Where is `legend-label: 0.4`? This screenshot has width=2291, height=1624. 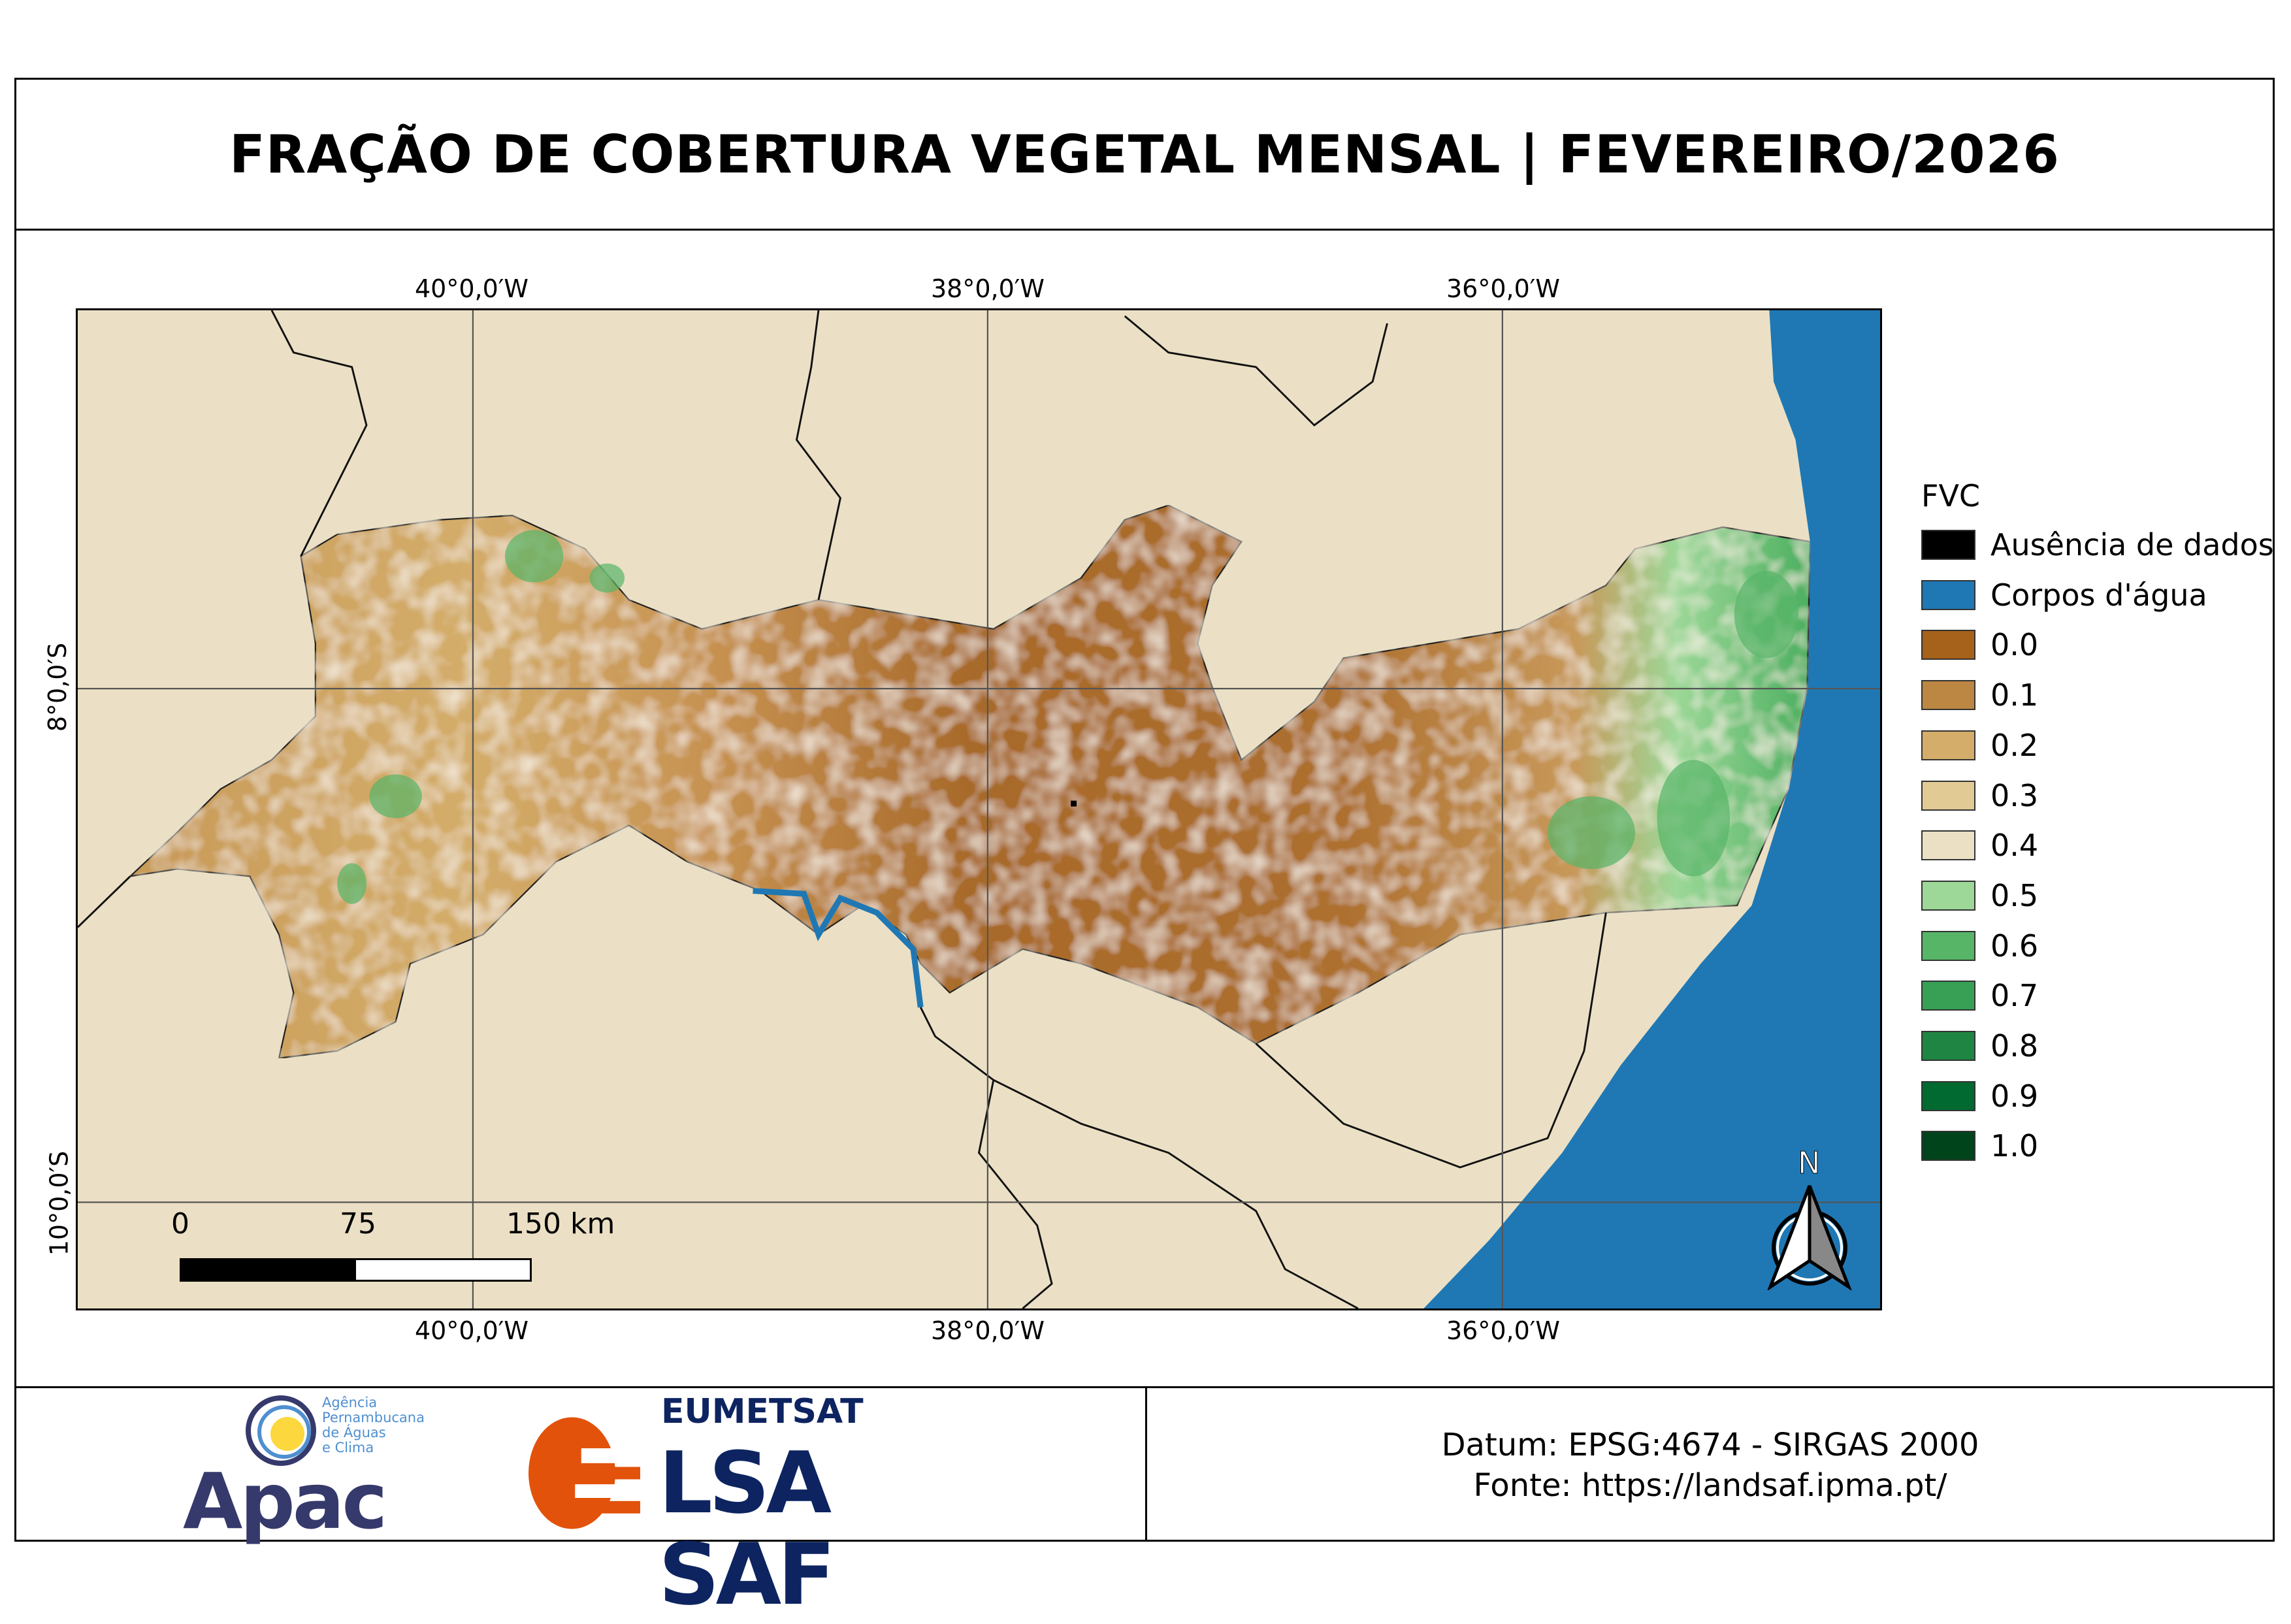 legend-label: 0.4 is located at coordinates (2015, 846).